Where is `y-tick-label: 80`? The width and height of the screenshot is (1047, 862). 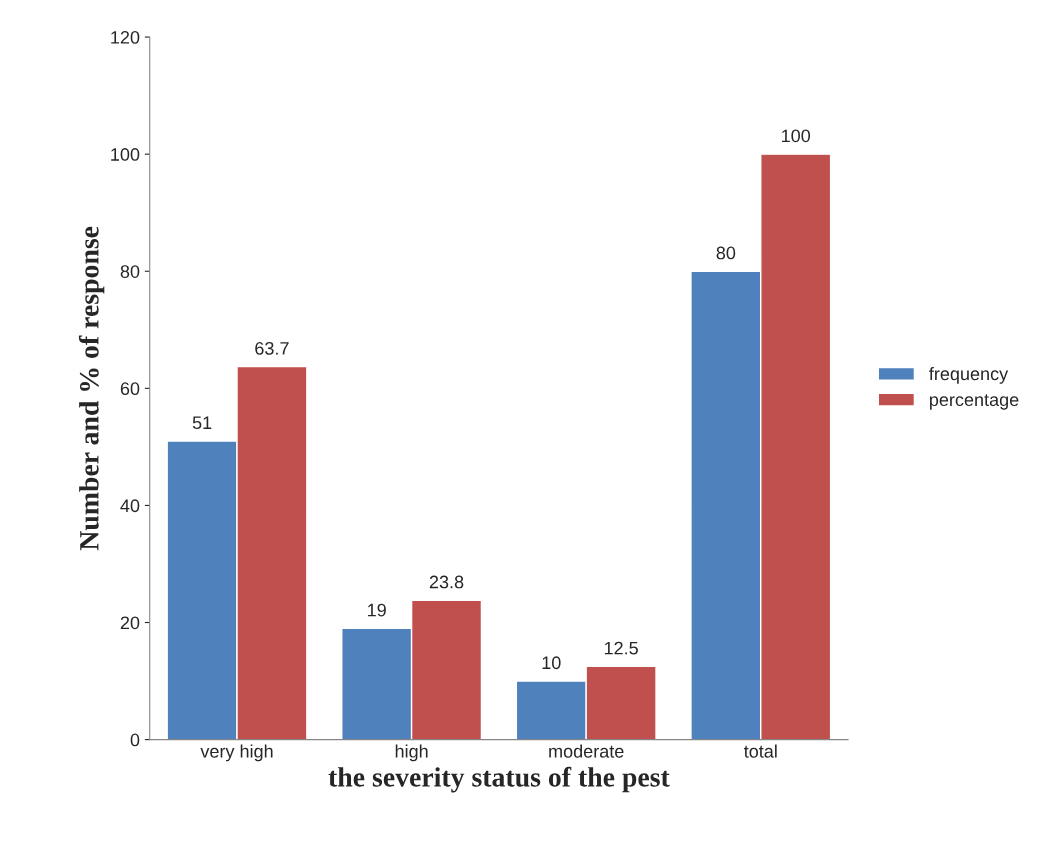 y-tick-label: 80 is located at coordinates (130, 271).